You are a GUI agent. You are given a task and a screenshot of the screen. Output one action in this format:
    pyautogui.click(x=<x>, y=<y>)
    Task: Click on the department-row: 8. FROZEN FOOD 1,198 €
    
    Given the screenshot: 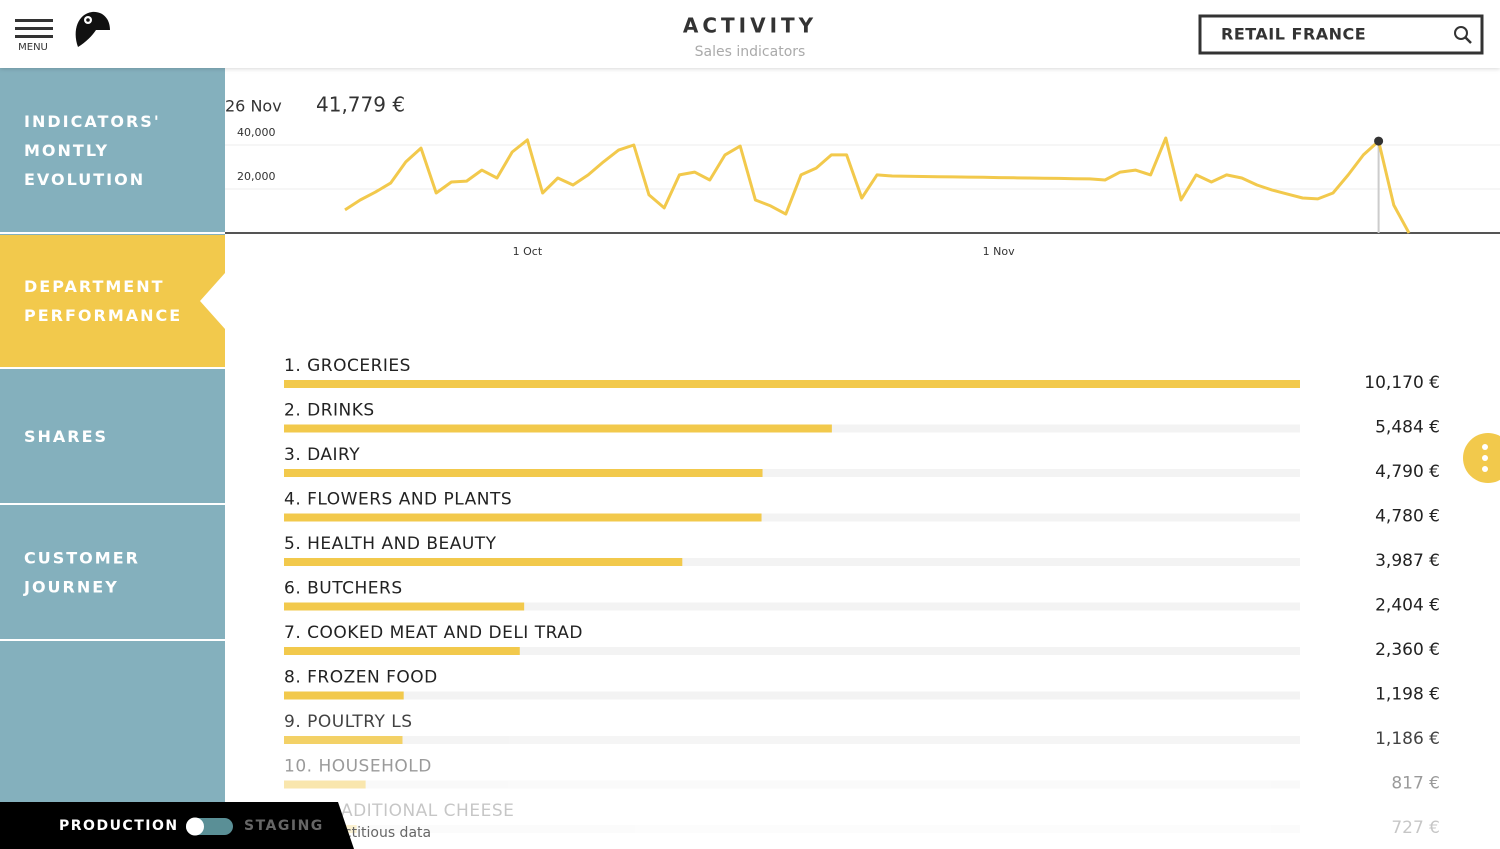 What is the action you would take?
    pyautogui.click(x=862, y=686)
    